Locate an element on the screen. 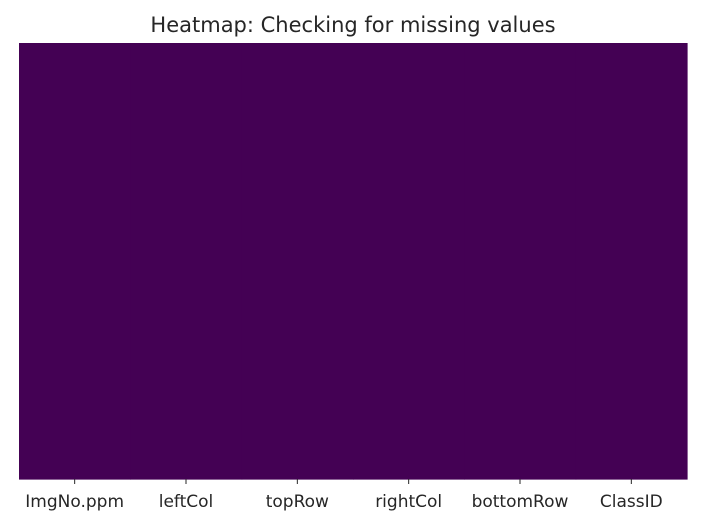  x-tick-label: ImgNo.ppm is located at coordinates (74, 502).